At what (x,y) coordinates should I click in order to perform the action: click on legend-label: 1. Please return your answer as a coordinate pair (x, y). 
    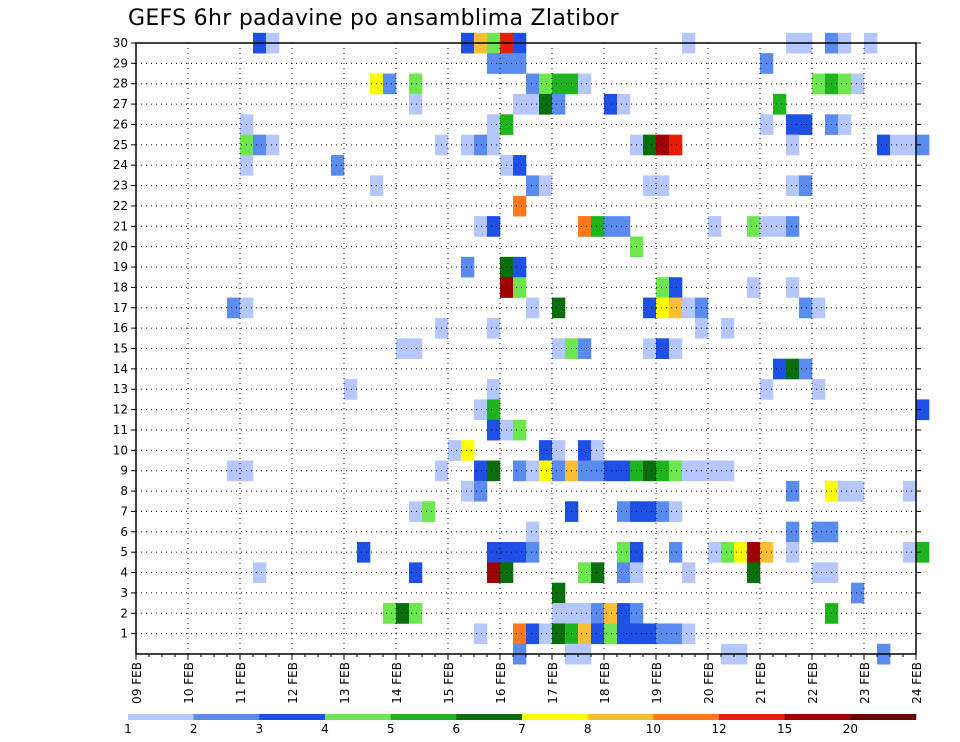
    Looking at the image, I should click on (128, 729).